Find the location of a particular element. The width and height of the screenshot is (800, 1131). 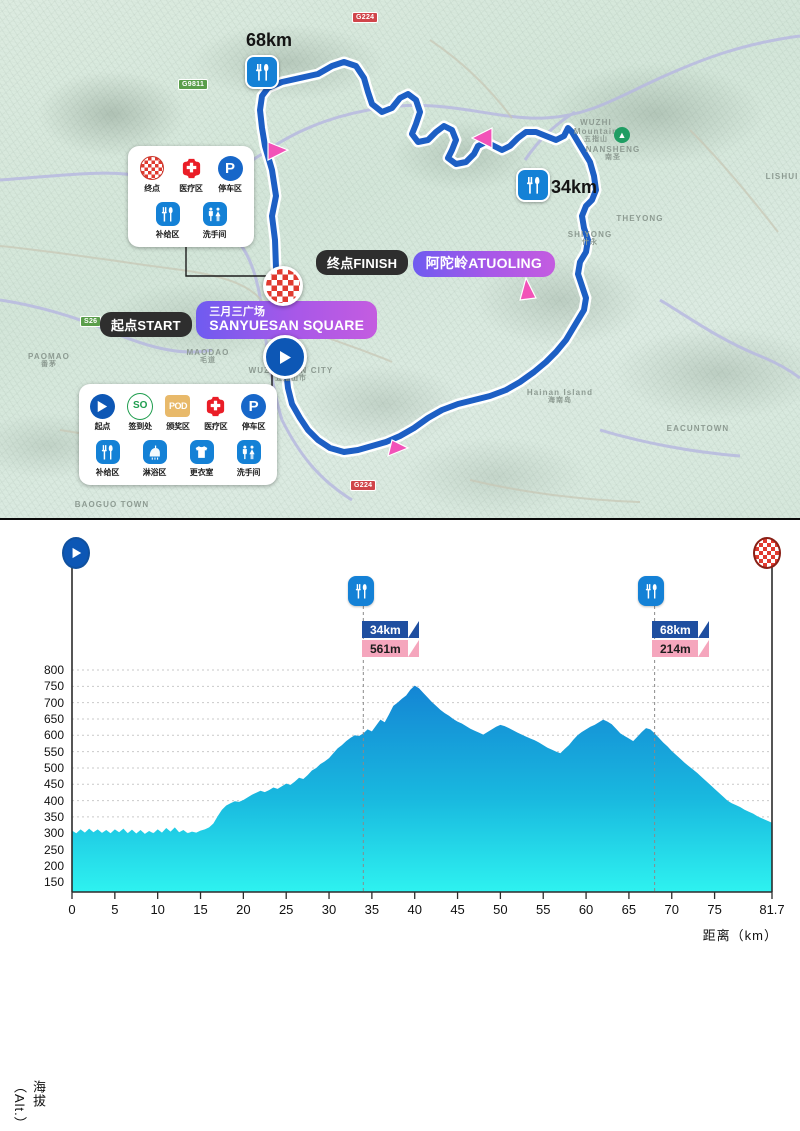

y-tick-label: 600 is located at coordinates (53, 735).